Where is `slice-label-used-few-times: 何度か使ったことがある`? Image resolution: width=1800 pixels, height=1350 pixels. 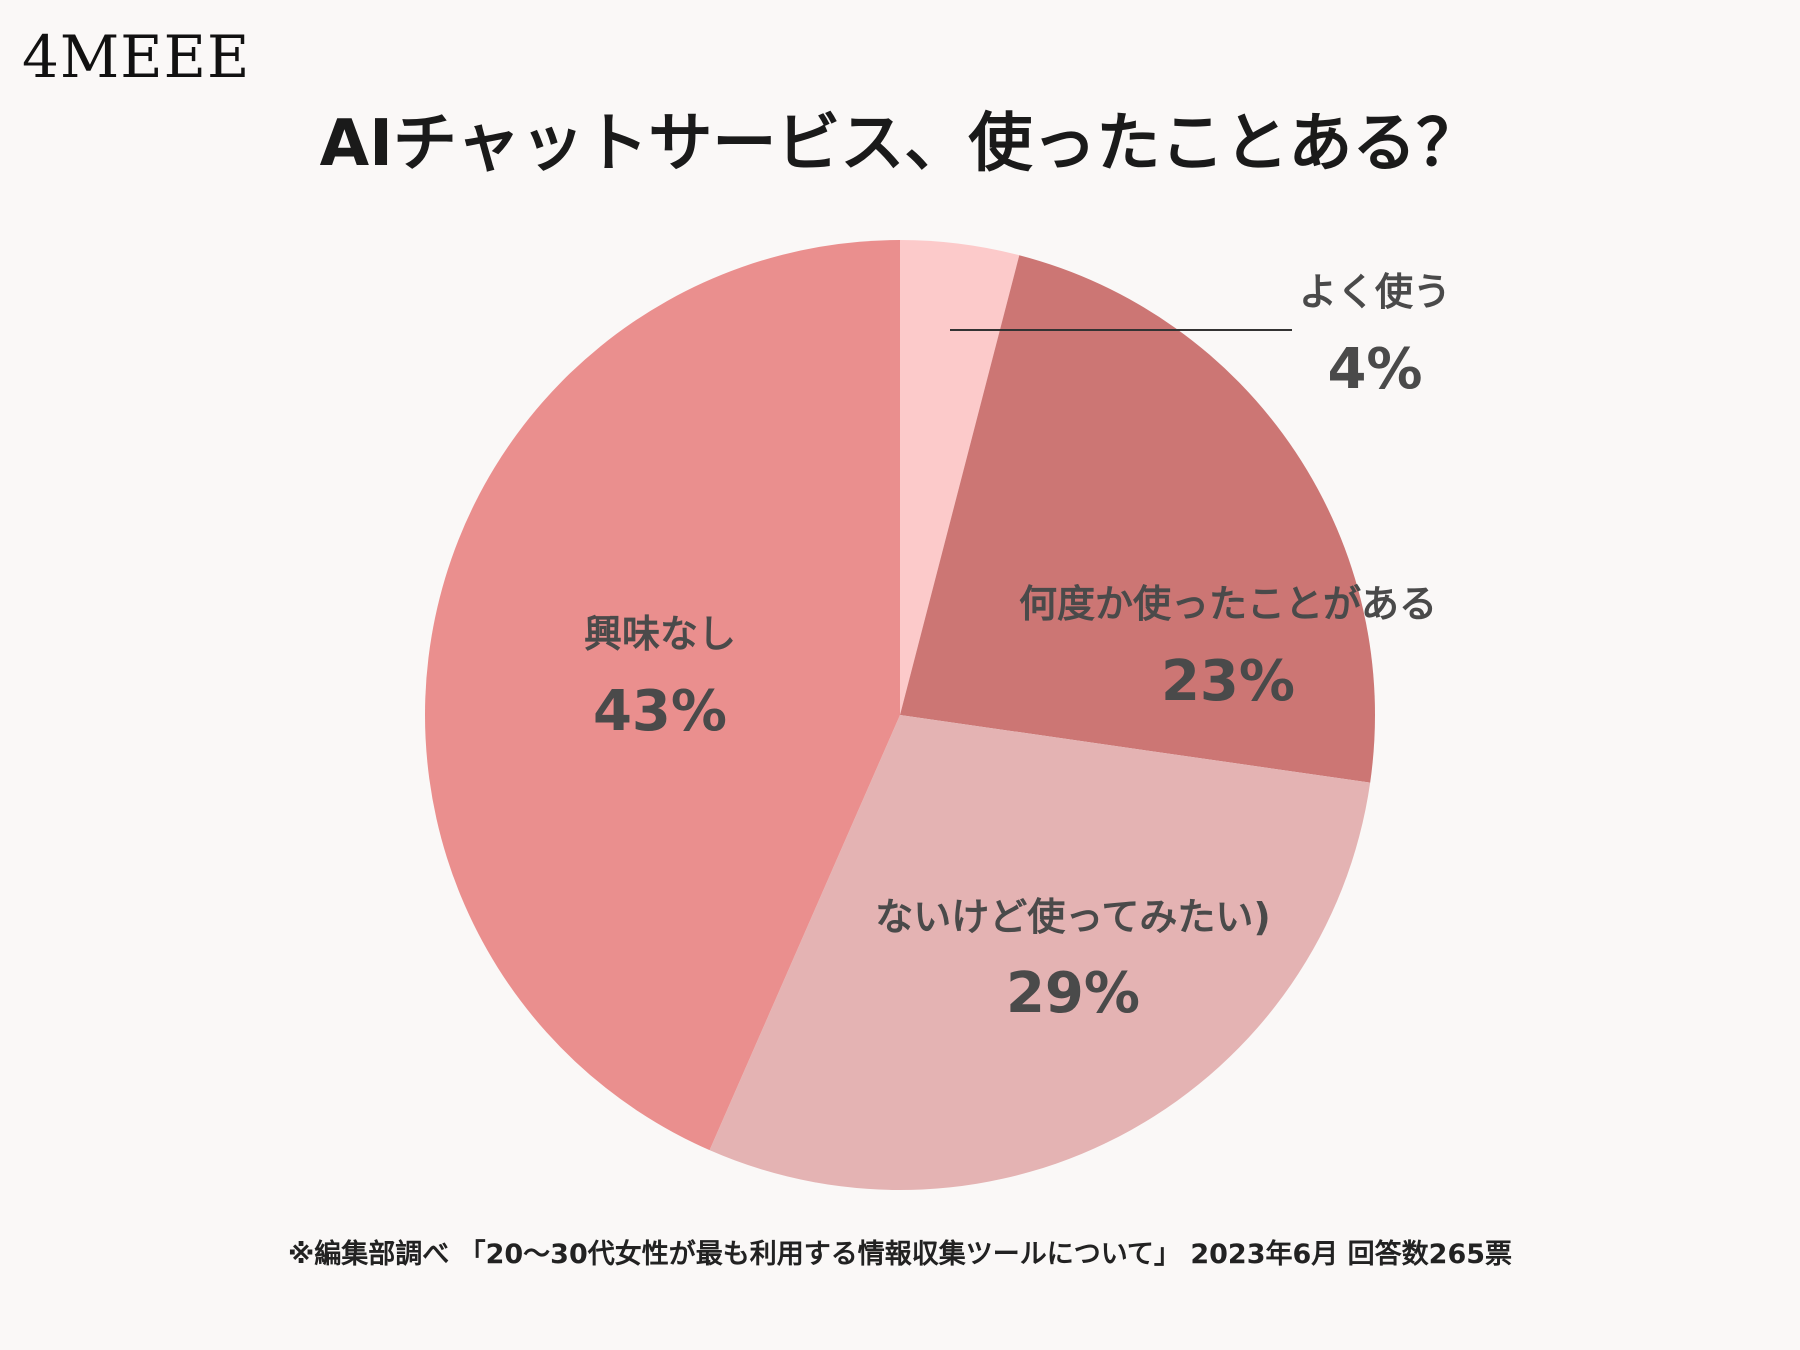
slice-label-used-few-times: 何度か使ったことがある is located at coordinates (1228, 604).